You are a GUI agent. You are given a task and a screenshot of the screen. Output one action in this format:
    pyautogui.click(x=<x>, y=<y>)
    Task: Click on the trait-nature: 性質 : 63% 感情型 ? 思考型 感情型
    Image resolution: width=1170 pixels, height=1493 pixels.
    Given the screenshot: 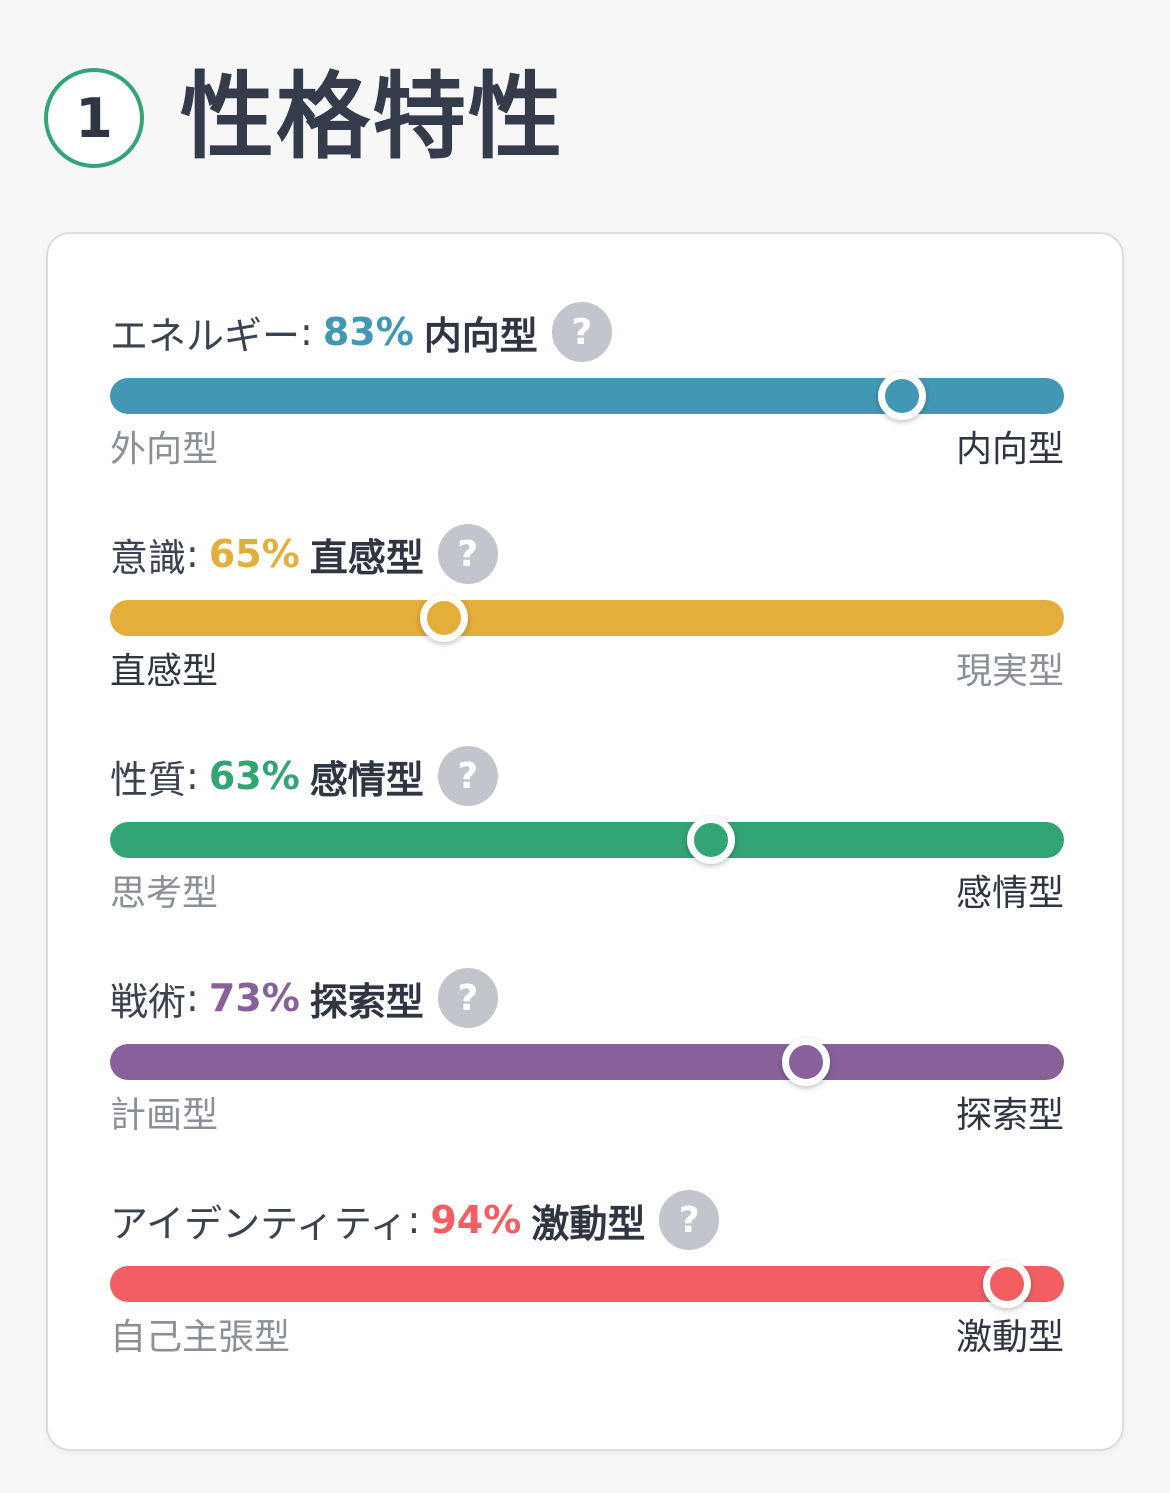 What is the action you would take?
    pyautogui.click(x=587, y=834)
    